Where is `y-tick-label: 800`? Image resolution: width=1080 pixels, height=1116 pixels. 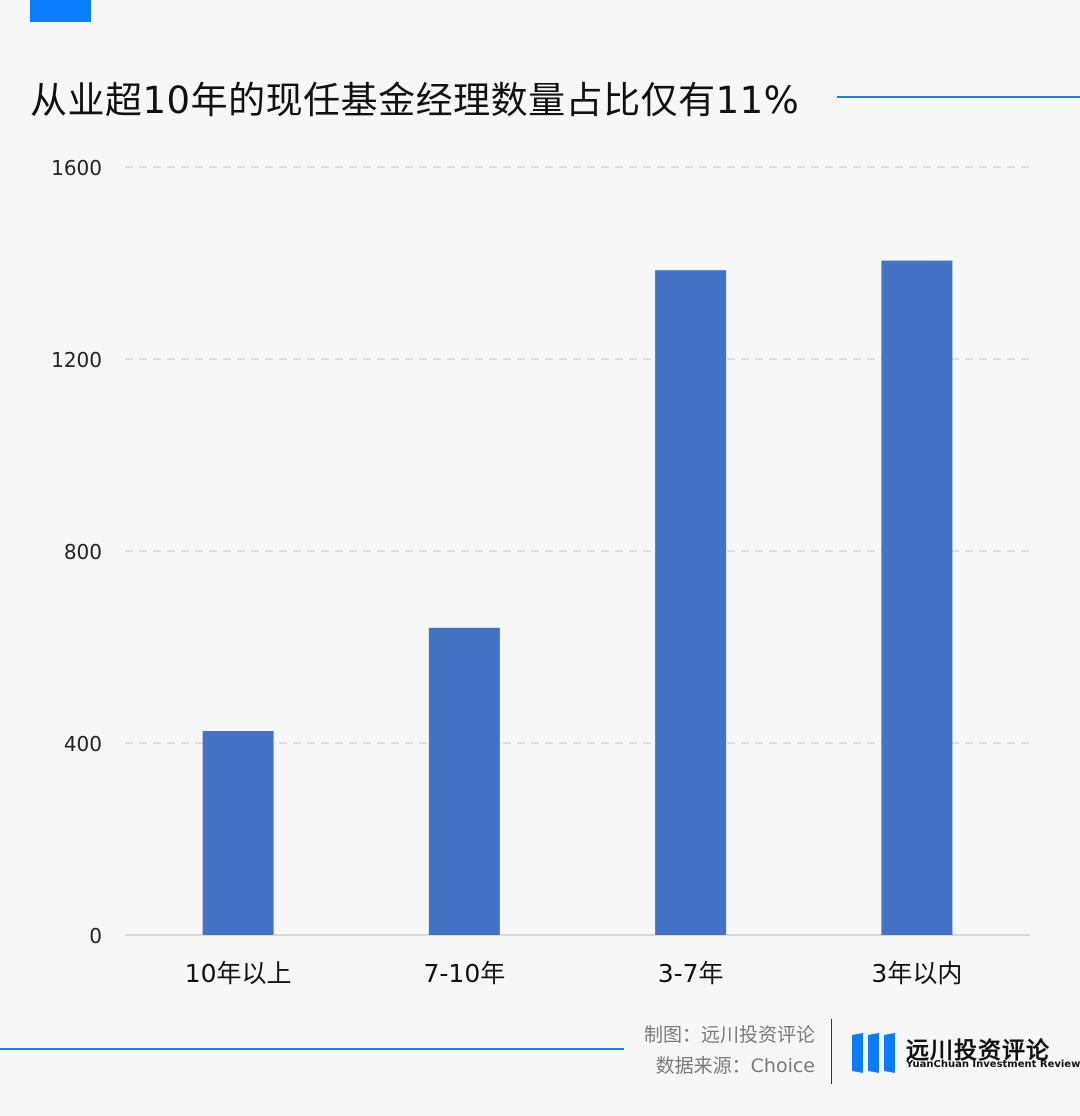
y-tick-label: 800 is located at coordinates (83, 552).